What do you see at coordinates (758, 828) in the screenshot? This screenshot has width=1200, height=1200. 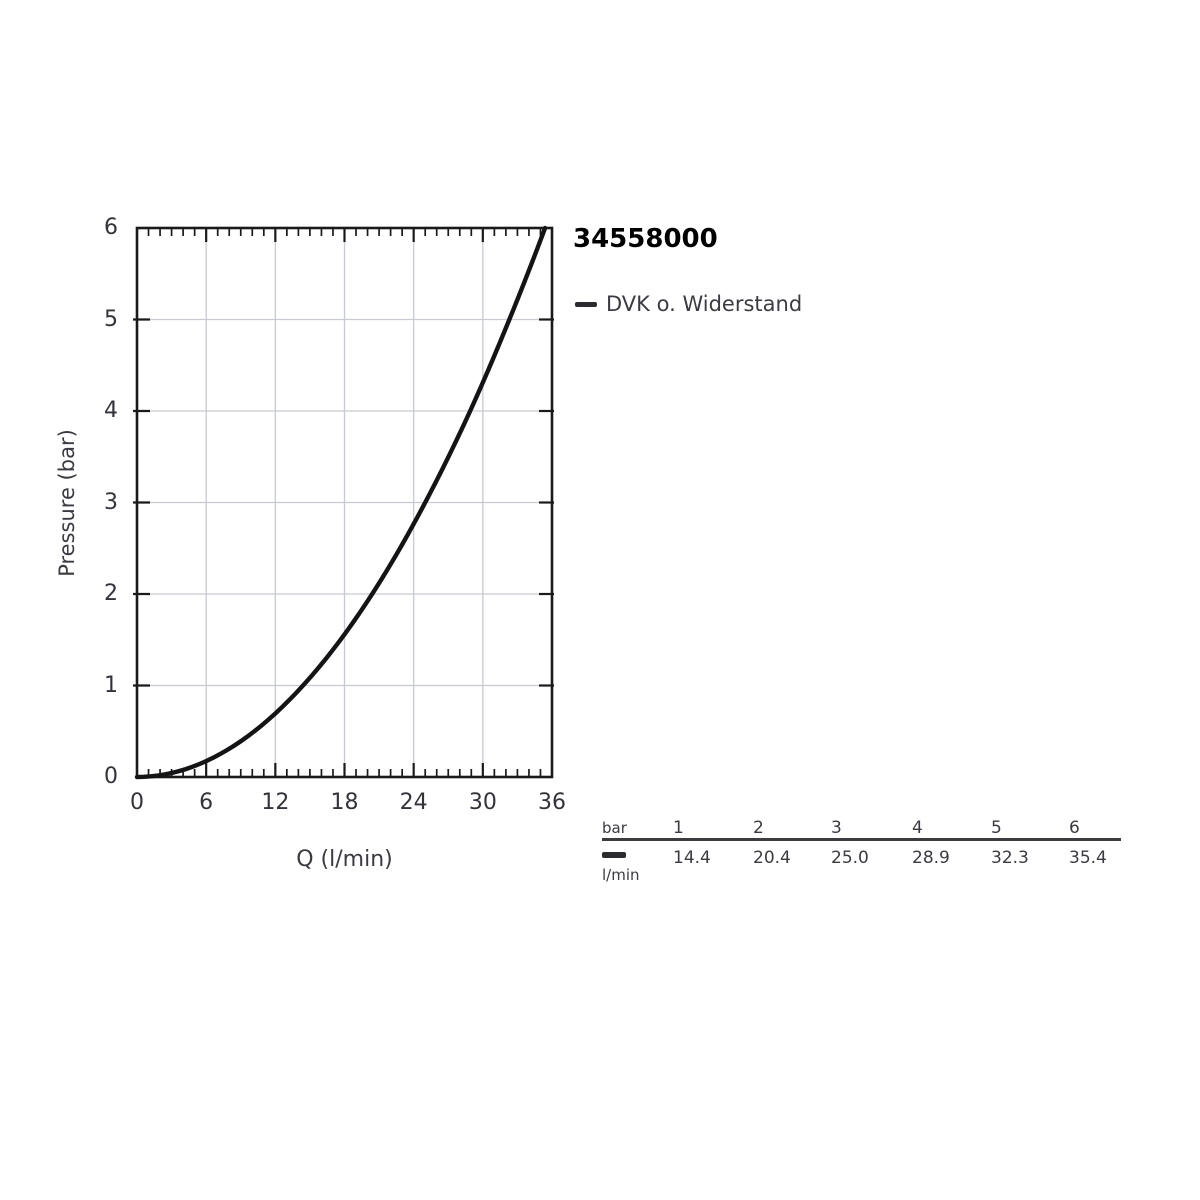 I see `table-pressure-value: 2` at bounding box center [758, 828].